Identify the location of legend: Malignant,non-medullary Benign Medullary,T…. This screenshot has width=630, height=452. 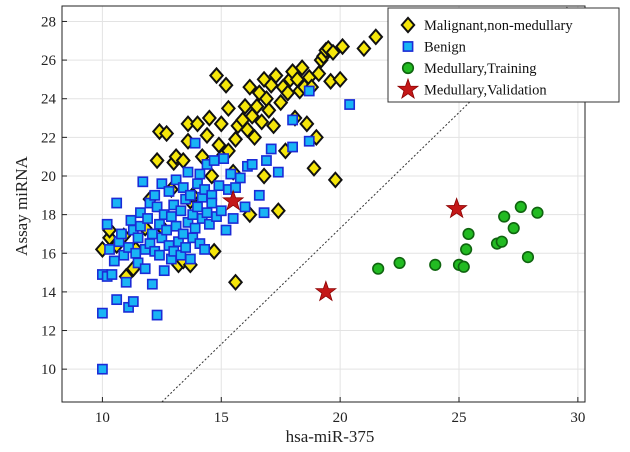
(503, 55).